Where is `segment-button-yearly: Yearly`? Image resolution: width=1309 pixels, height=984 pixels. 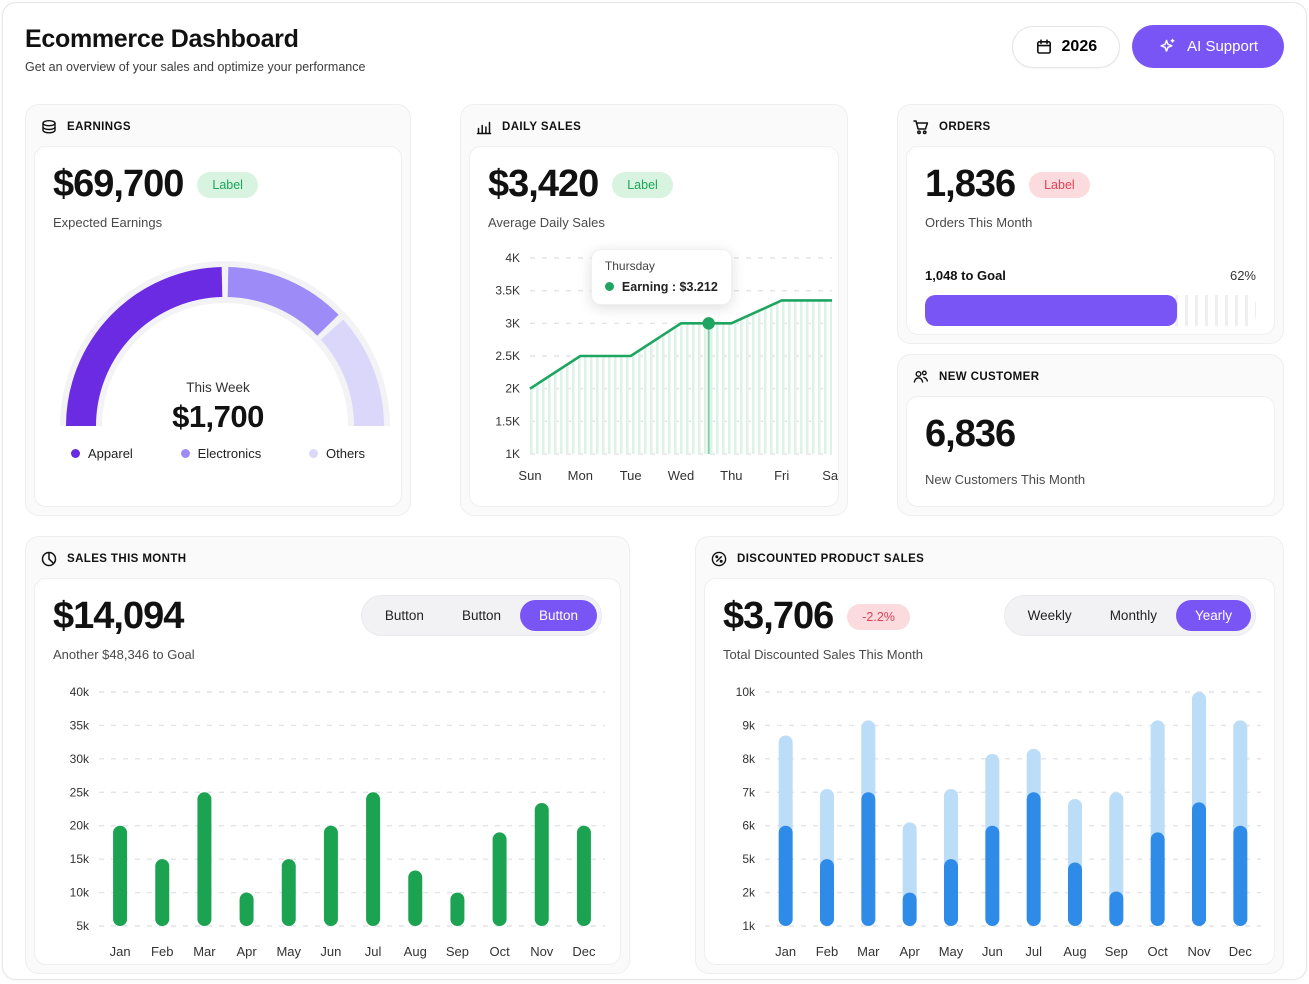 segment-button-yearly: Yearly is located at coordinates (1213, 615).